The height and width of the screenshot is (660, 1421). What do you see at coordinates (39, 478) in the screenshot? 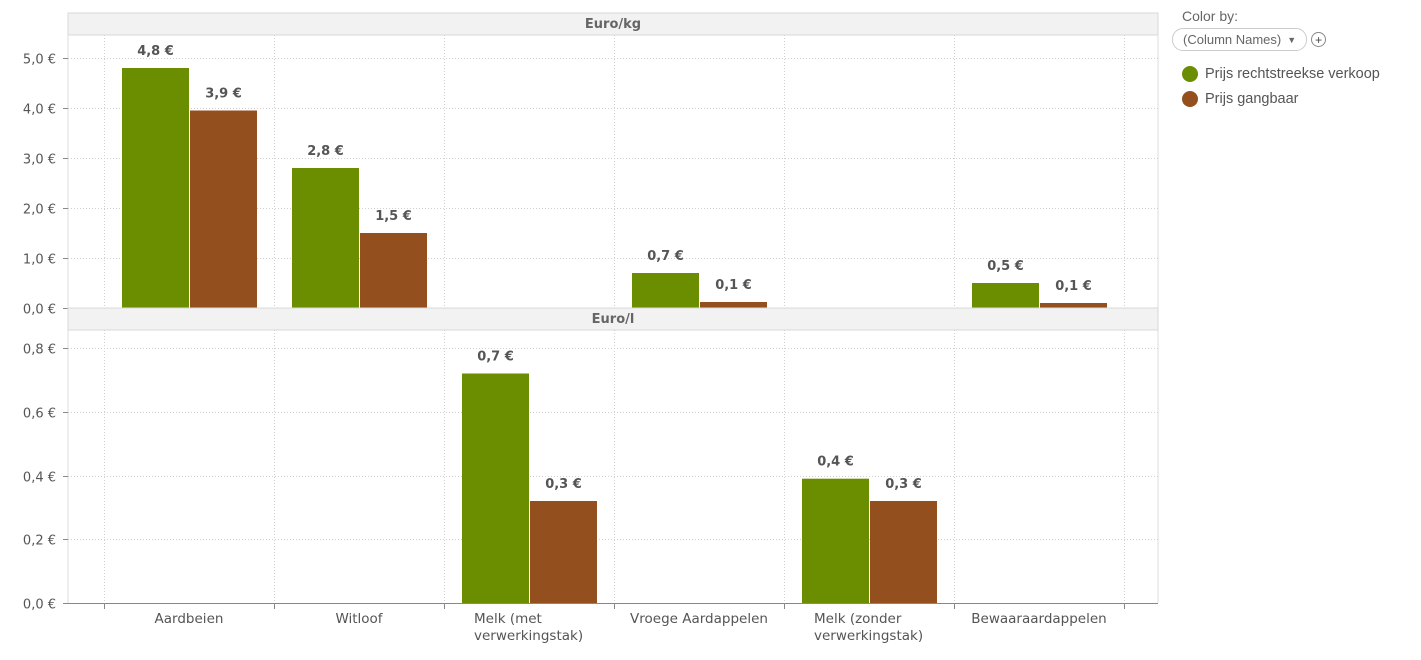
I see `y-tick-label: 0,4 €` at bounding box center [39, 478].